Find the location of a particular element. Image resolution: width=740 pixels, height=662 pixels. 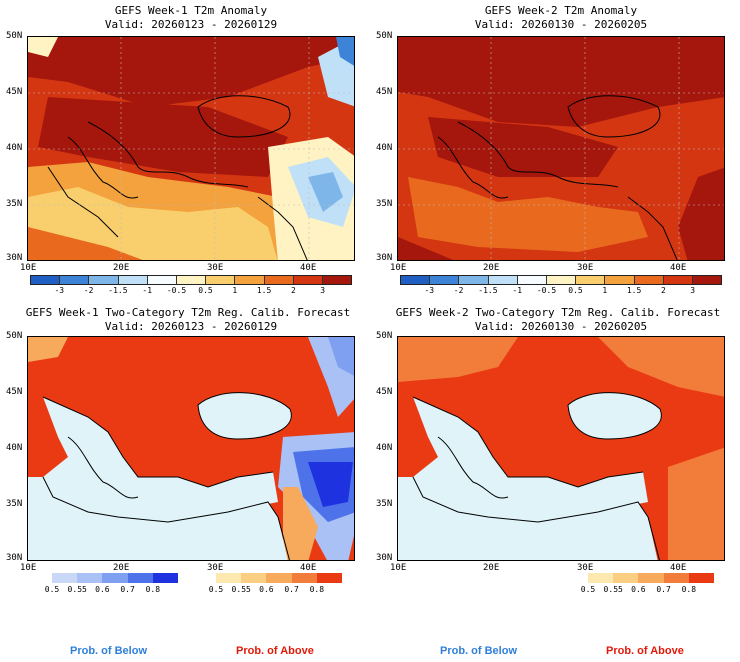

tr-lat-50: 50N is located at coordinates (384, 36).